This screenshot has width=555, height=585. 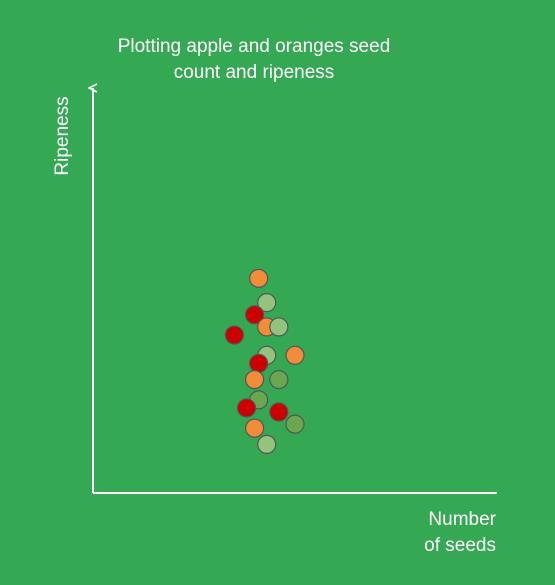 I want to click on chart-title-line-1: Plotting apple and oranges seed, so click(x=254, y=46).